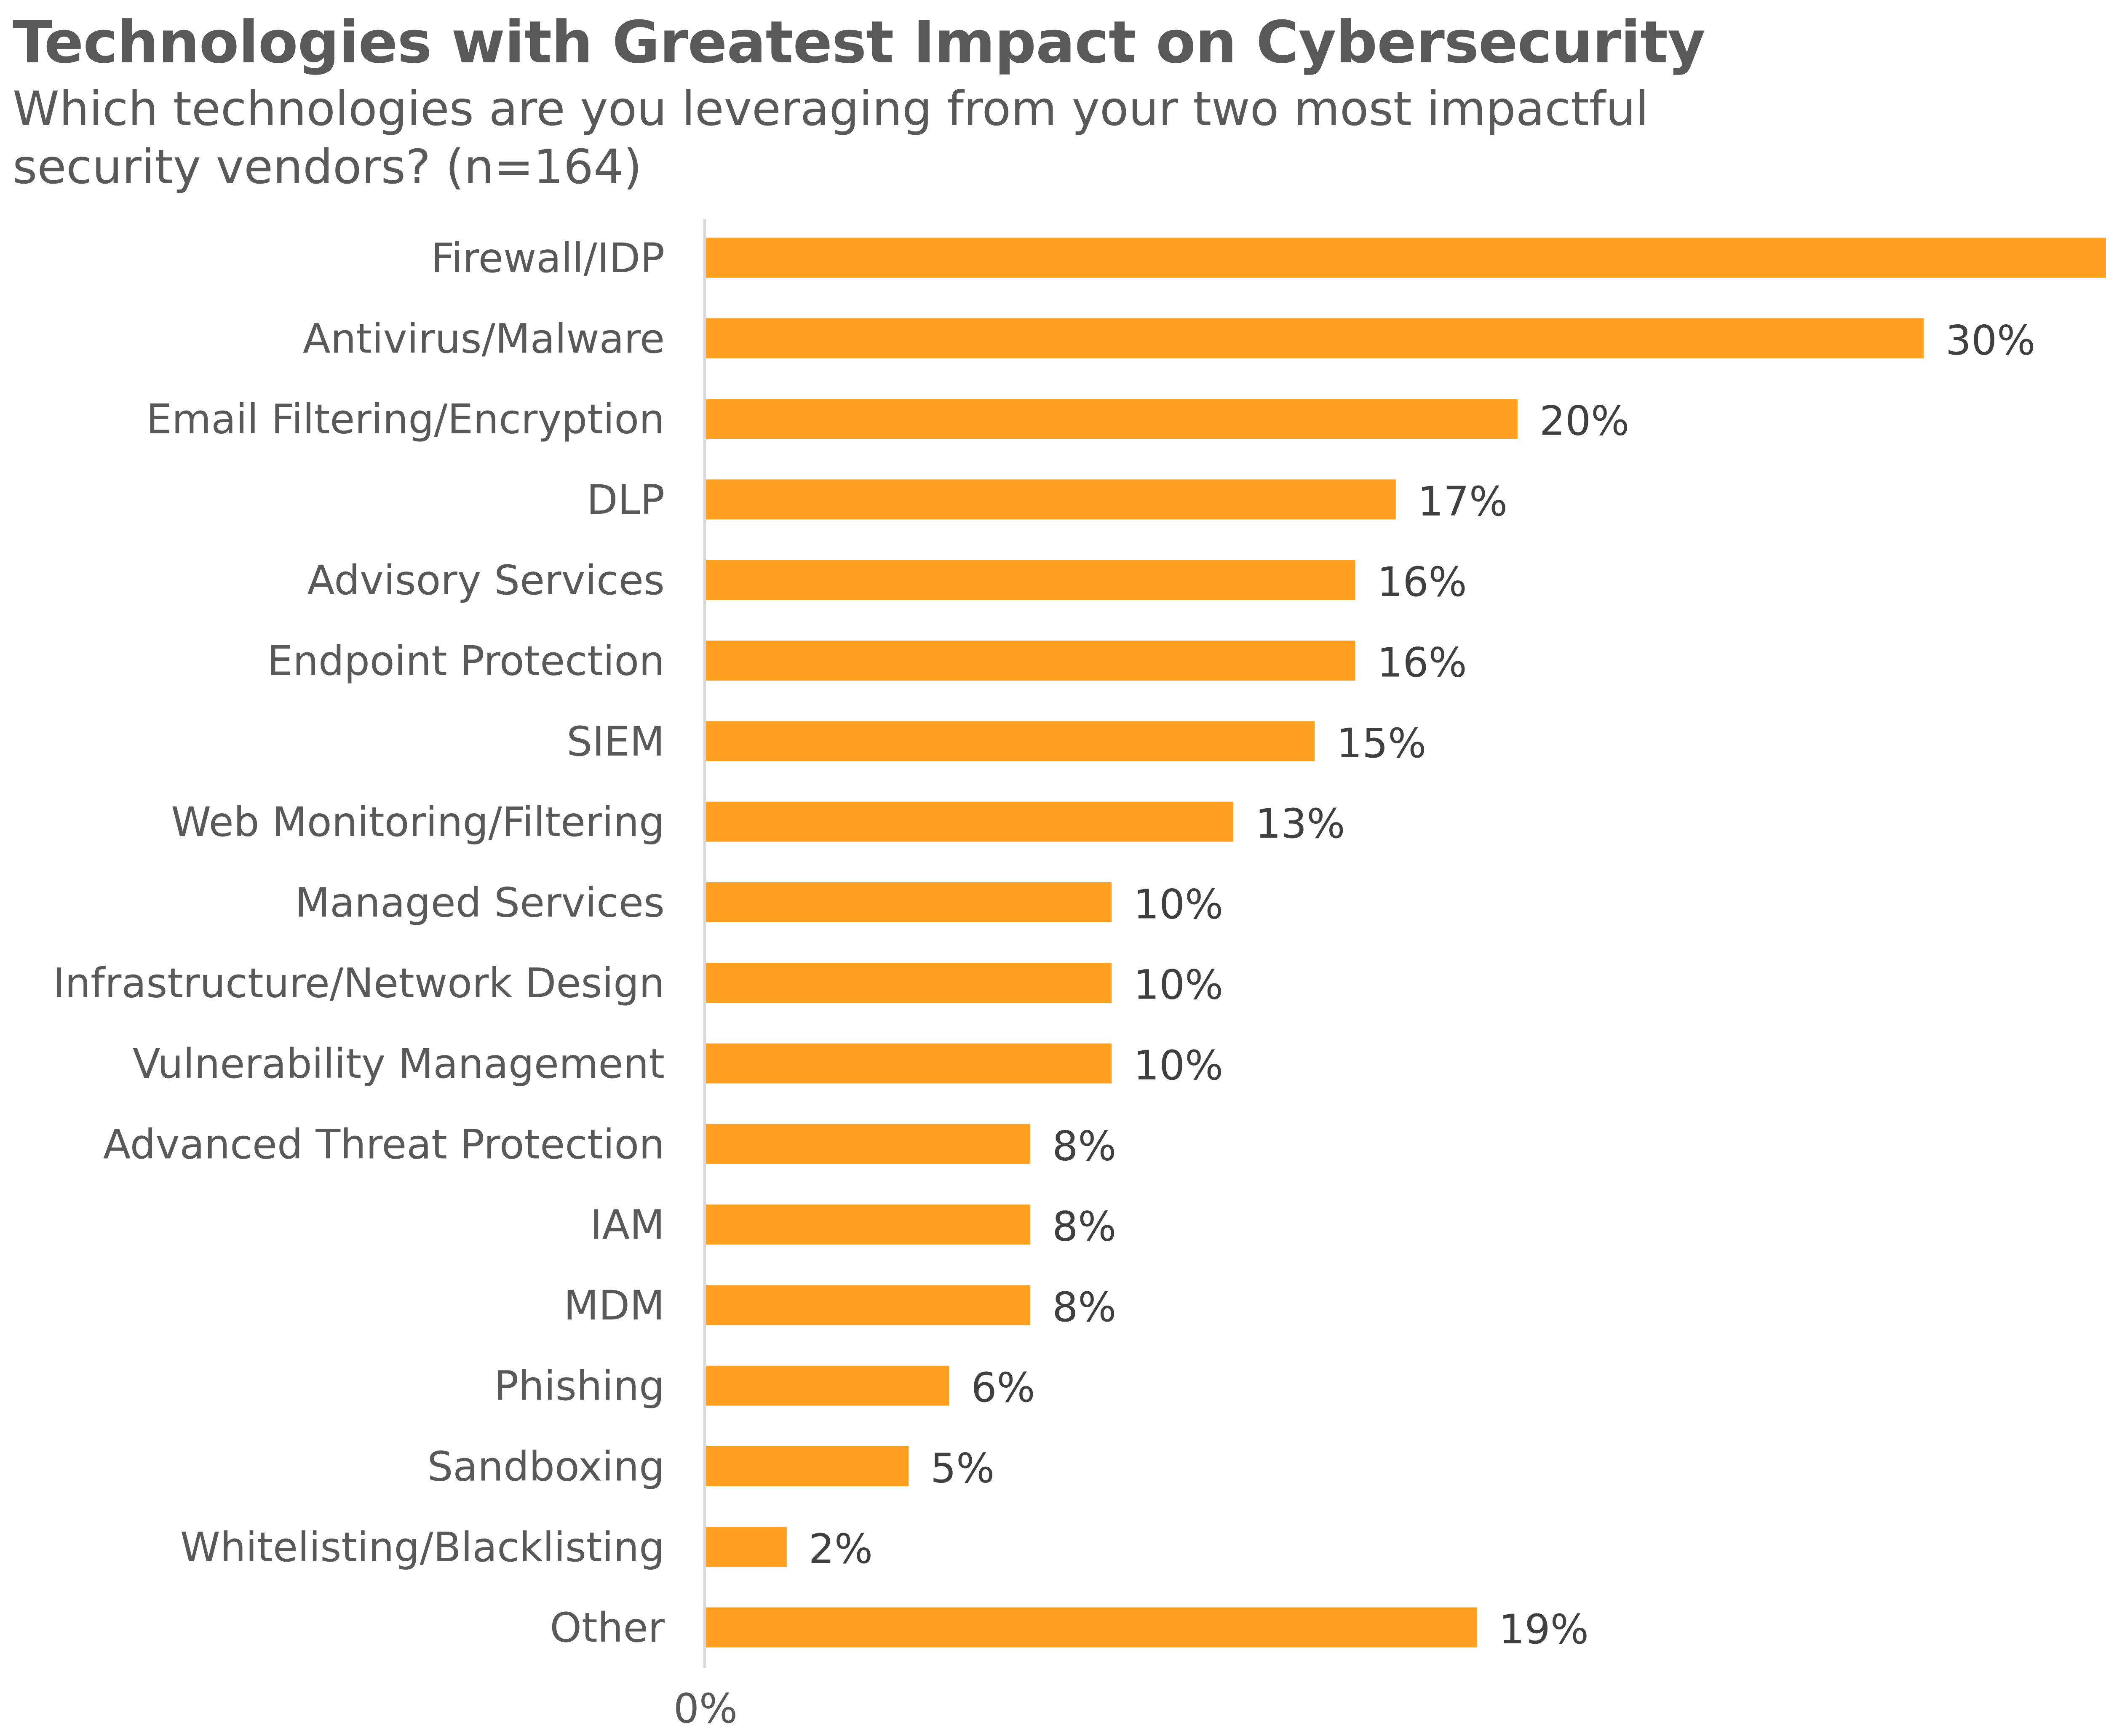  What do you see at coordinates (1300, 823) in the screenshot?
I see `data-label: 13%` at bounding box center [1300, 823].